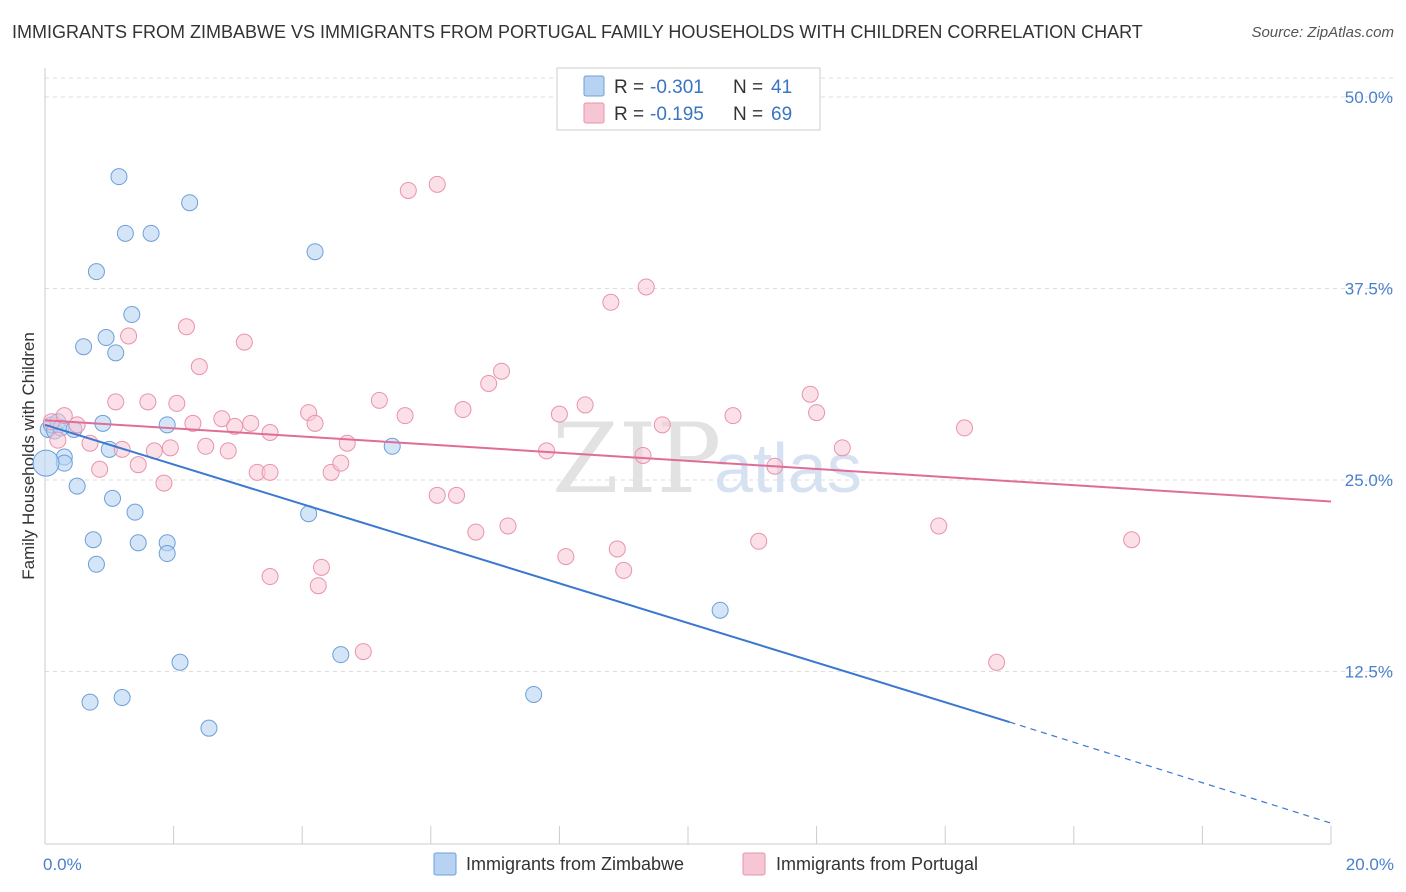 The image size is (1406, 892). What do you see at coordinates (748, 114) in the screenshot?
I see `legend-n-label-2: N =` at bounding box center [748, 114].